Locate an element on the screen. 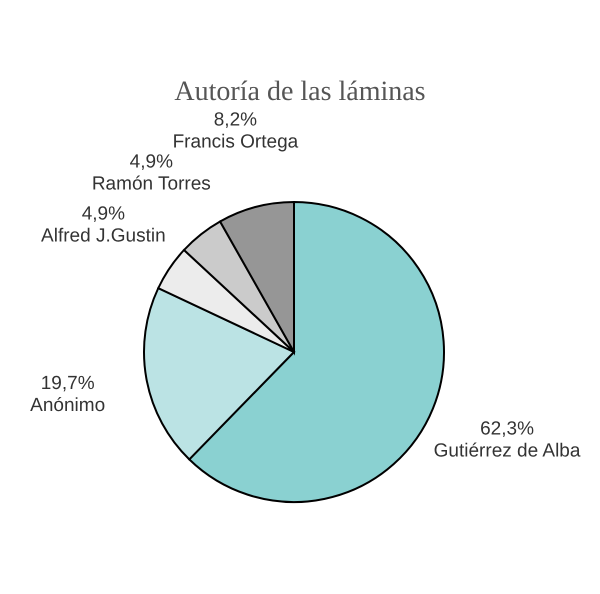  data-label: 62,3% is located at coordinates (507, 429).